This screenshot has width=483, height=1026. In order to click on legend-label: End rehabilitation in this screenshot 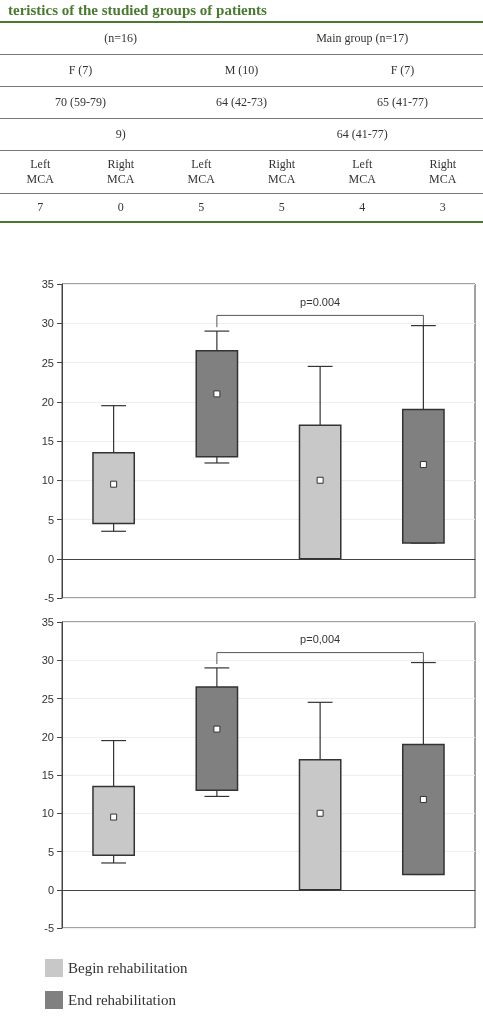, I will do `click(122, 1000)`.